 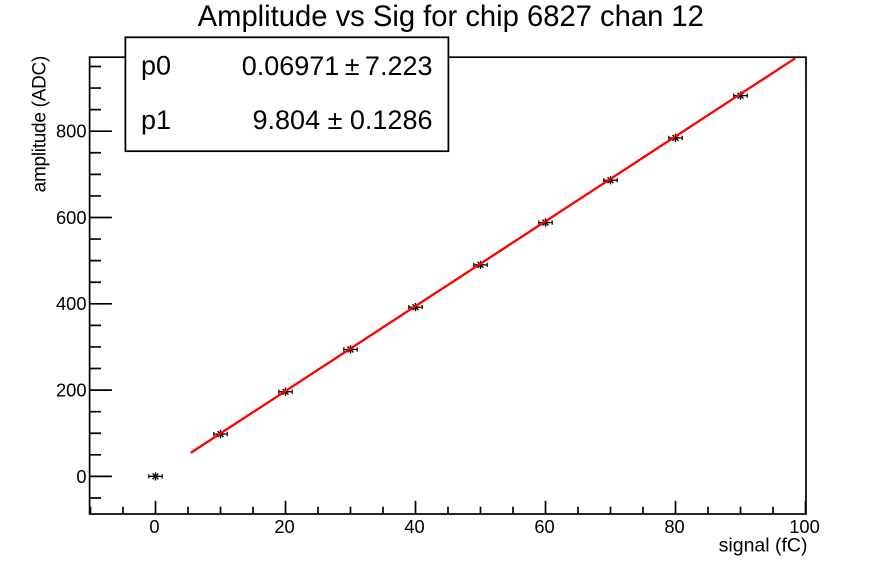 What do you see at coordinates (71, 131) in the screenshot?
I see `svg-text: 800` at bounding box center [71, 131].